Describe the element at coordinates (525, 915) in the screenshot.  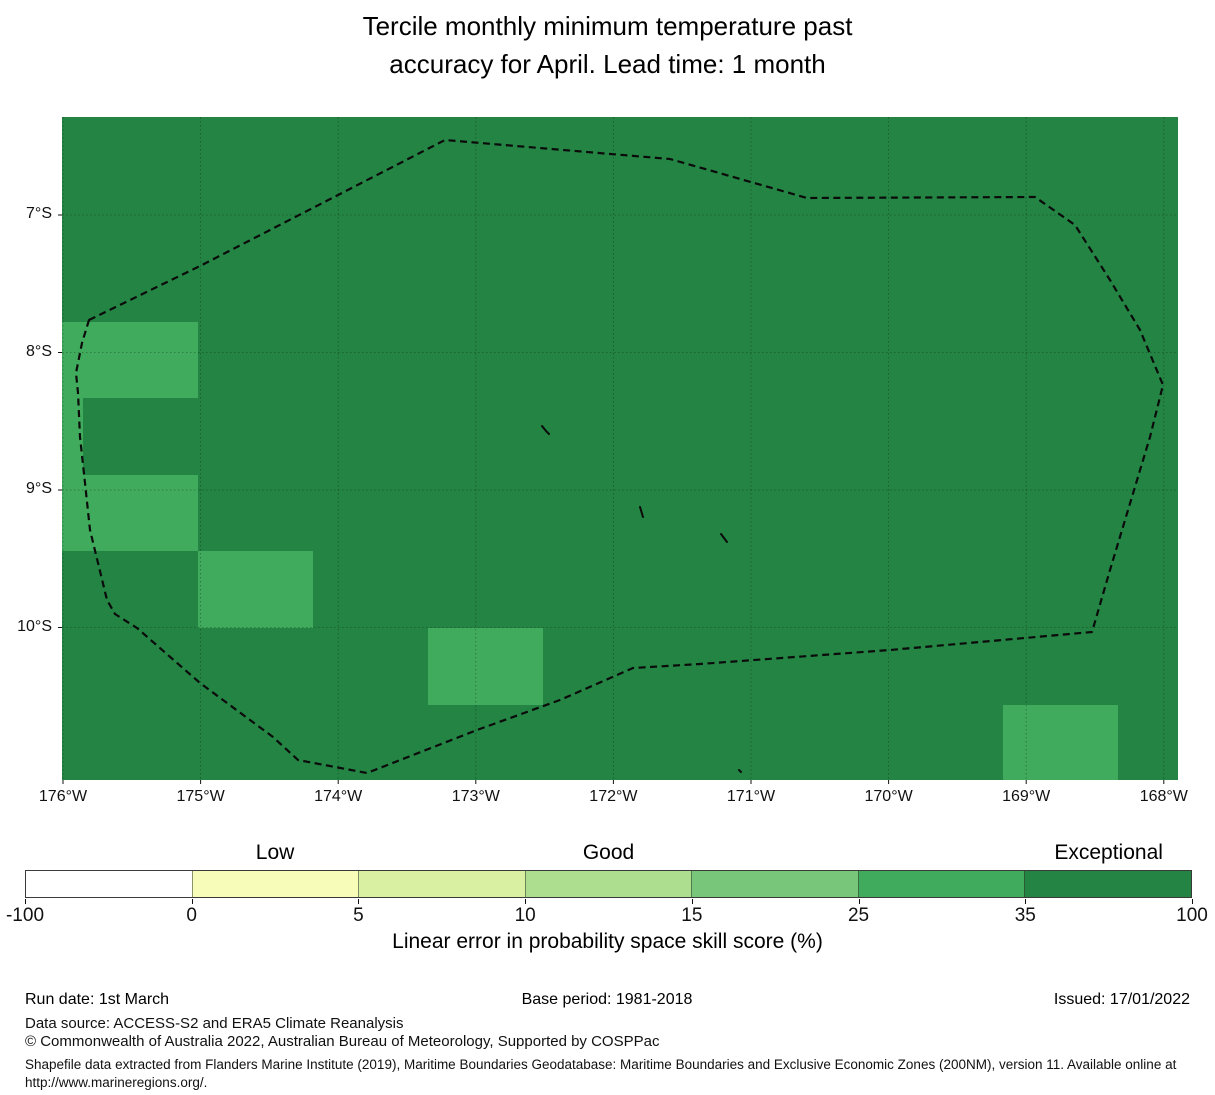
I see `colorbar-tick-label: 10` at that location.